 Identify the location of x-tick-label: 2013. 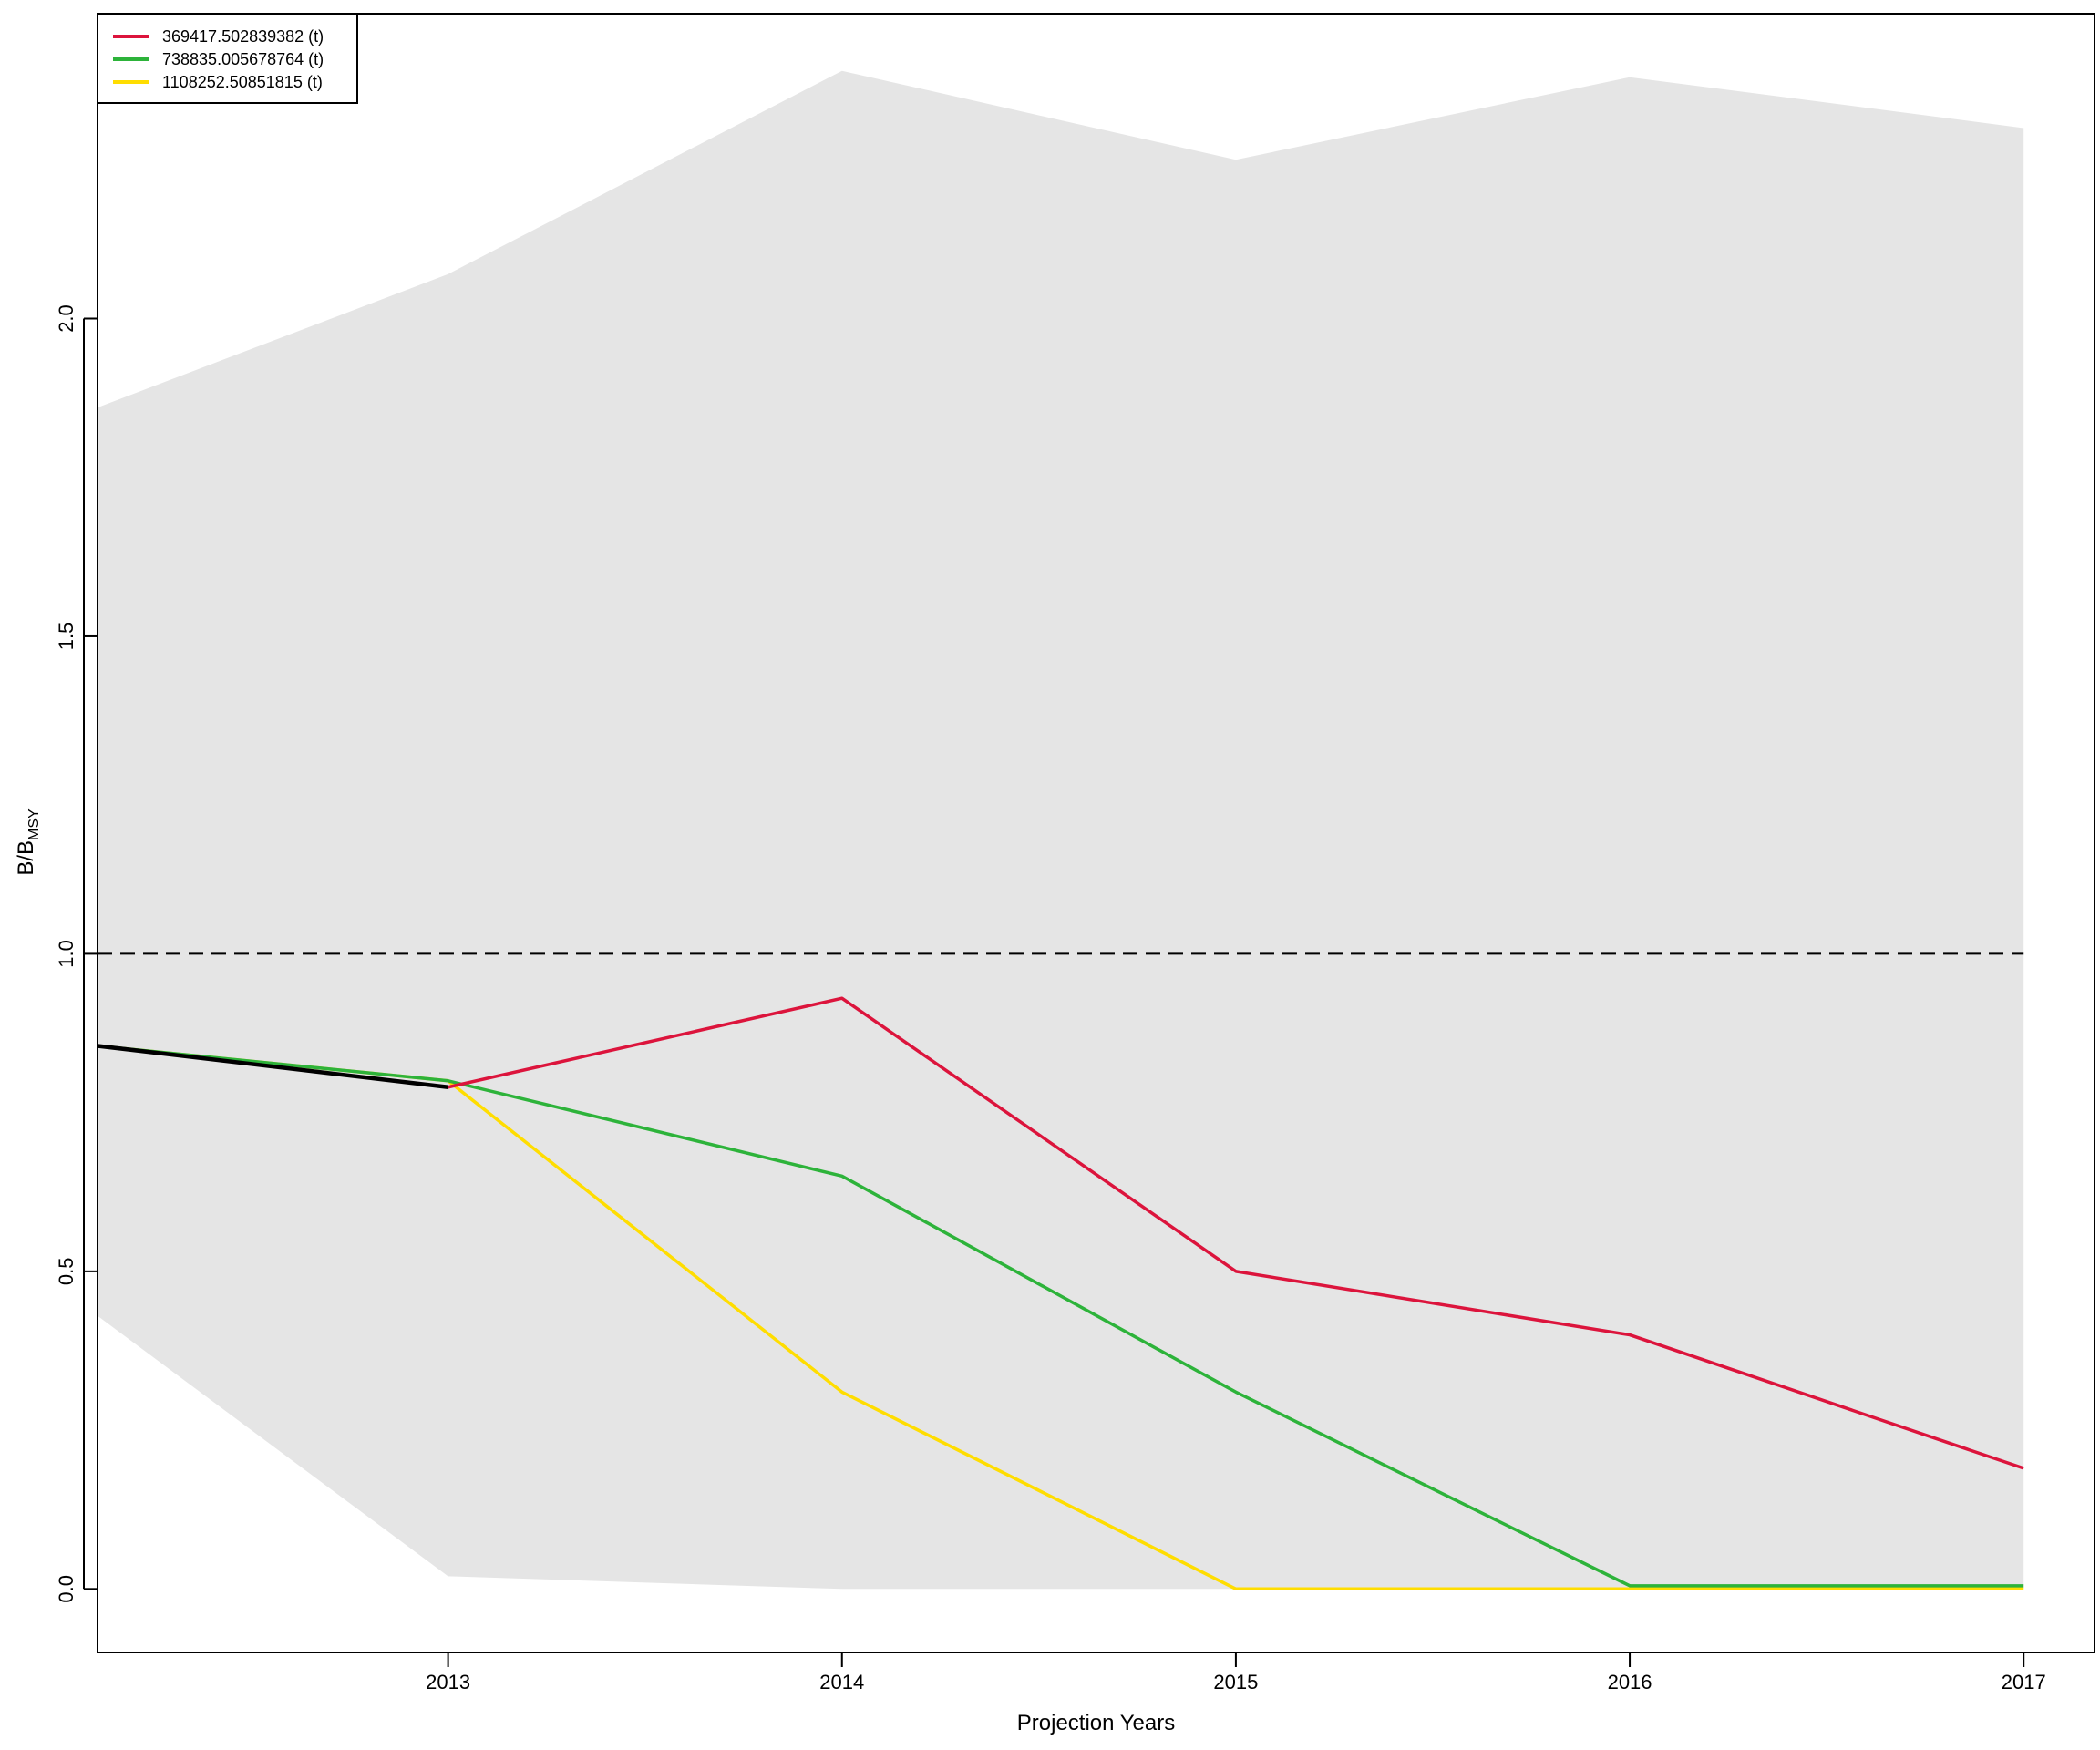
(448, 1682).